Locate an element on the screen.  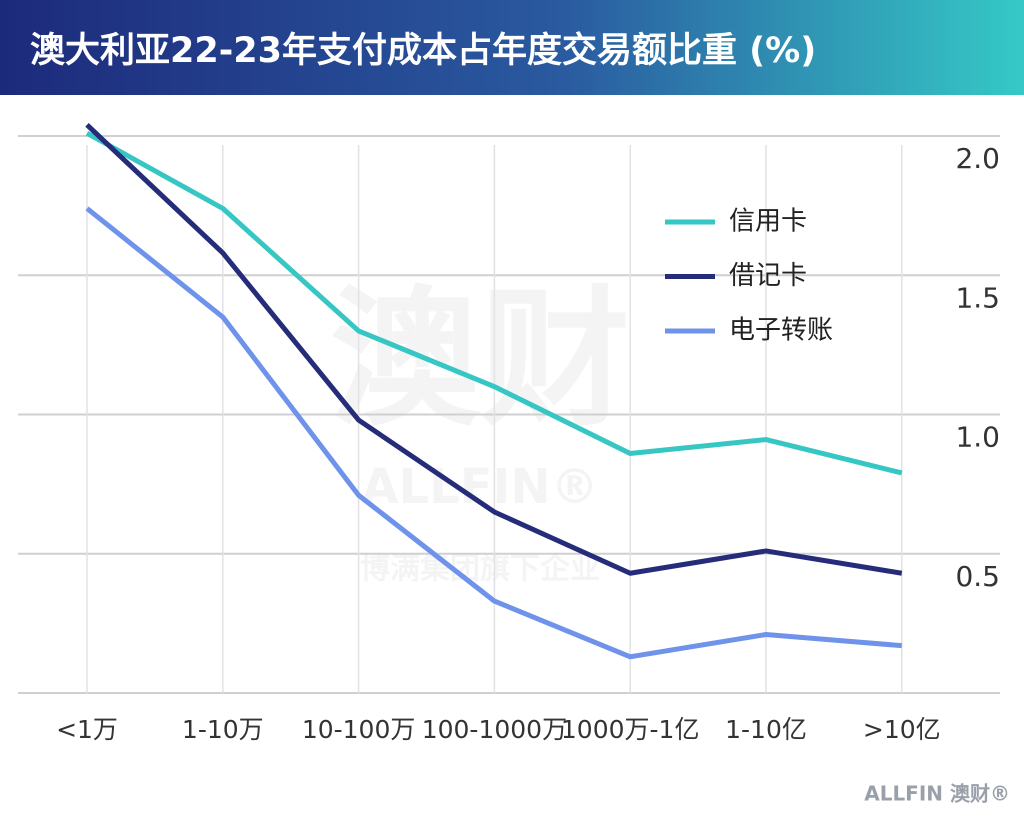
watermark-text: 博满集团旗下企业 is located at coordinates (480, 569).